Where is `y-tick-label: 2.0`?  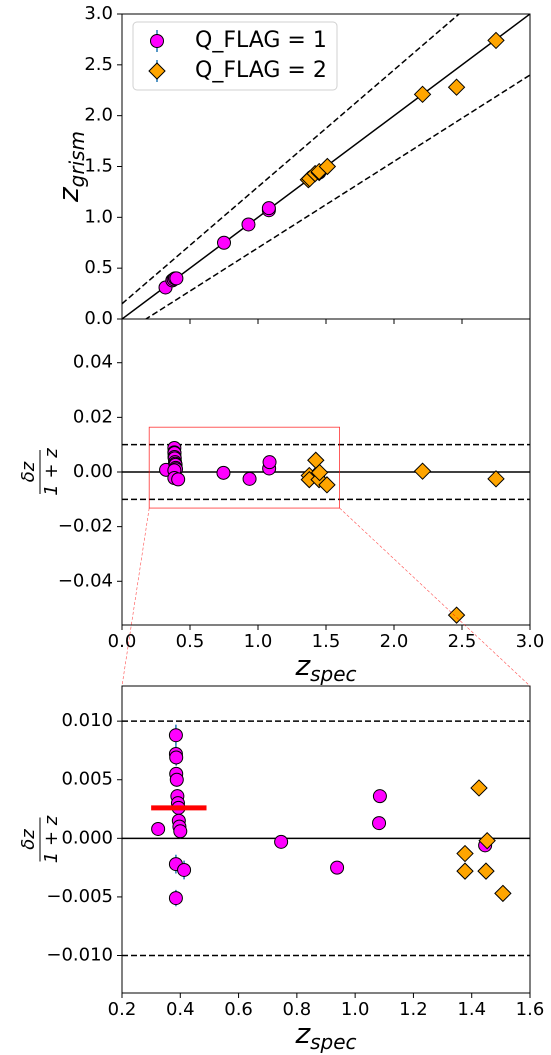
y-tick-label: 2.0 is located at coordinates (98, 115).